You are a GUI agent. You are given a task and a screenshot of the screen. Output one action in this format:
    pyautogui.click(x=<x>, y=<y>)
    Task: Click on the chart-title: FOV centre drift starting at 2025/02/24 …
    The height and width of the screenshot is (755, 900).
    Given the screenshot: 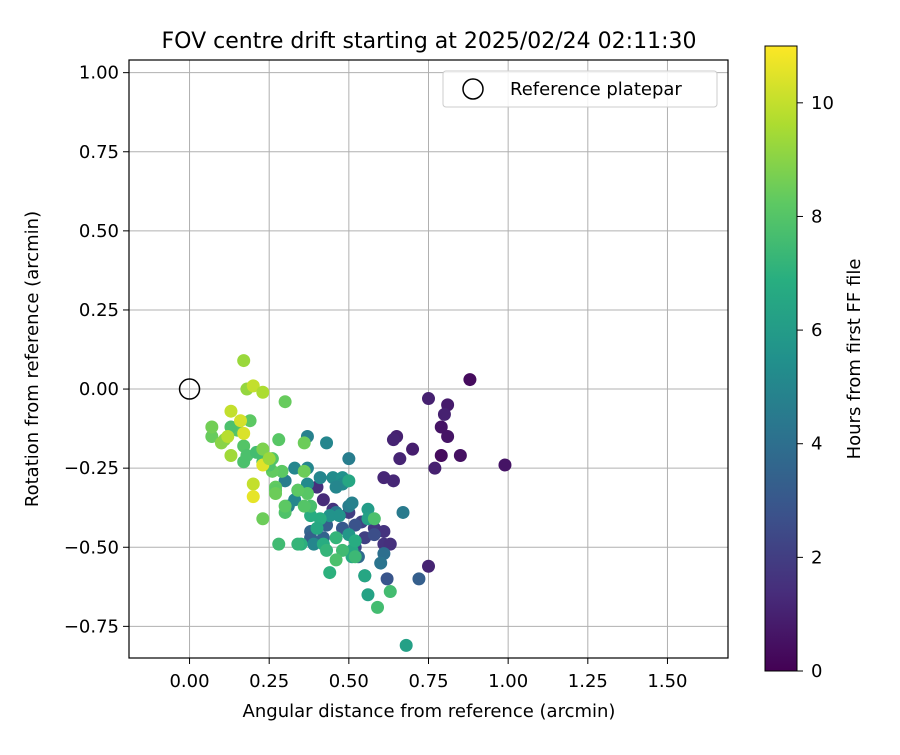 What is the action you would take?
    pyautogui.click(x=429, y=41)
    